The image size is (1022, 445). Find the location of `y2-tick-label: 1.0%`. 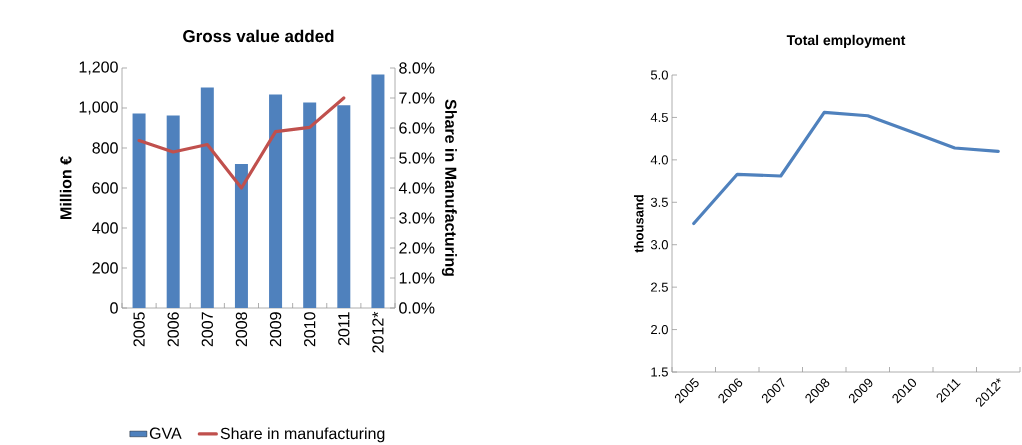

y2-tick-label: 1.0% is located at coordinates (417, 278).